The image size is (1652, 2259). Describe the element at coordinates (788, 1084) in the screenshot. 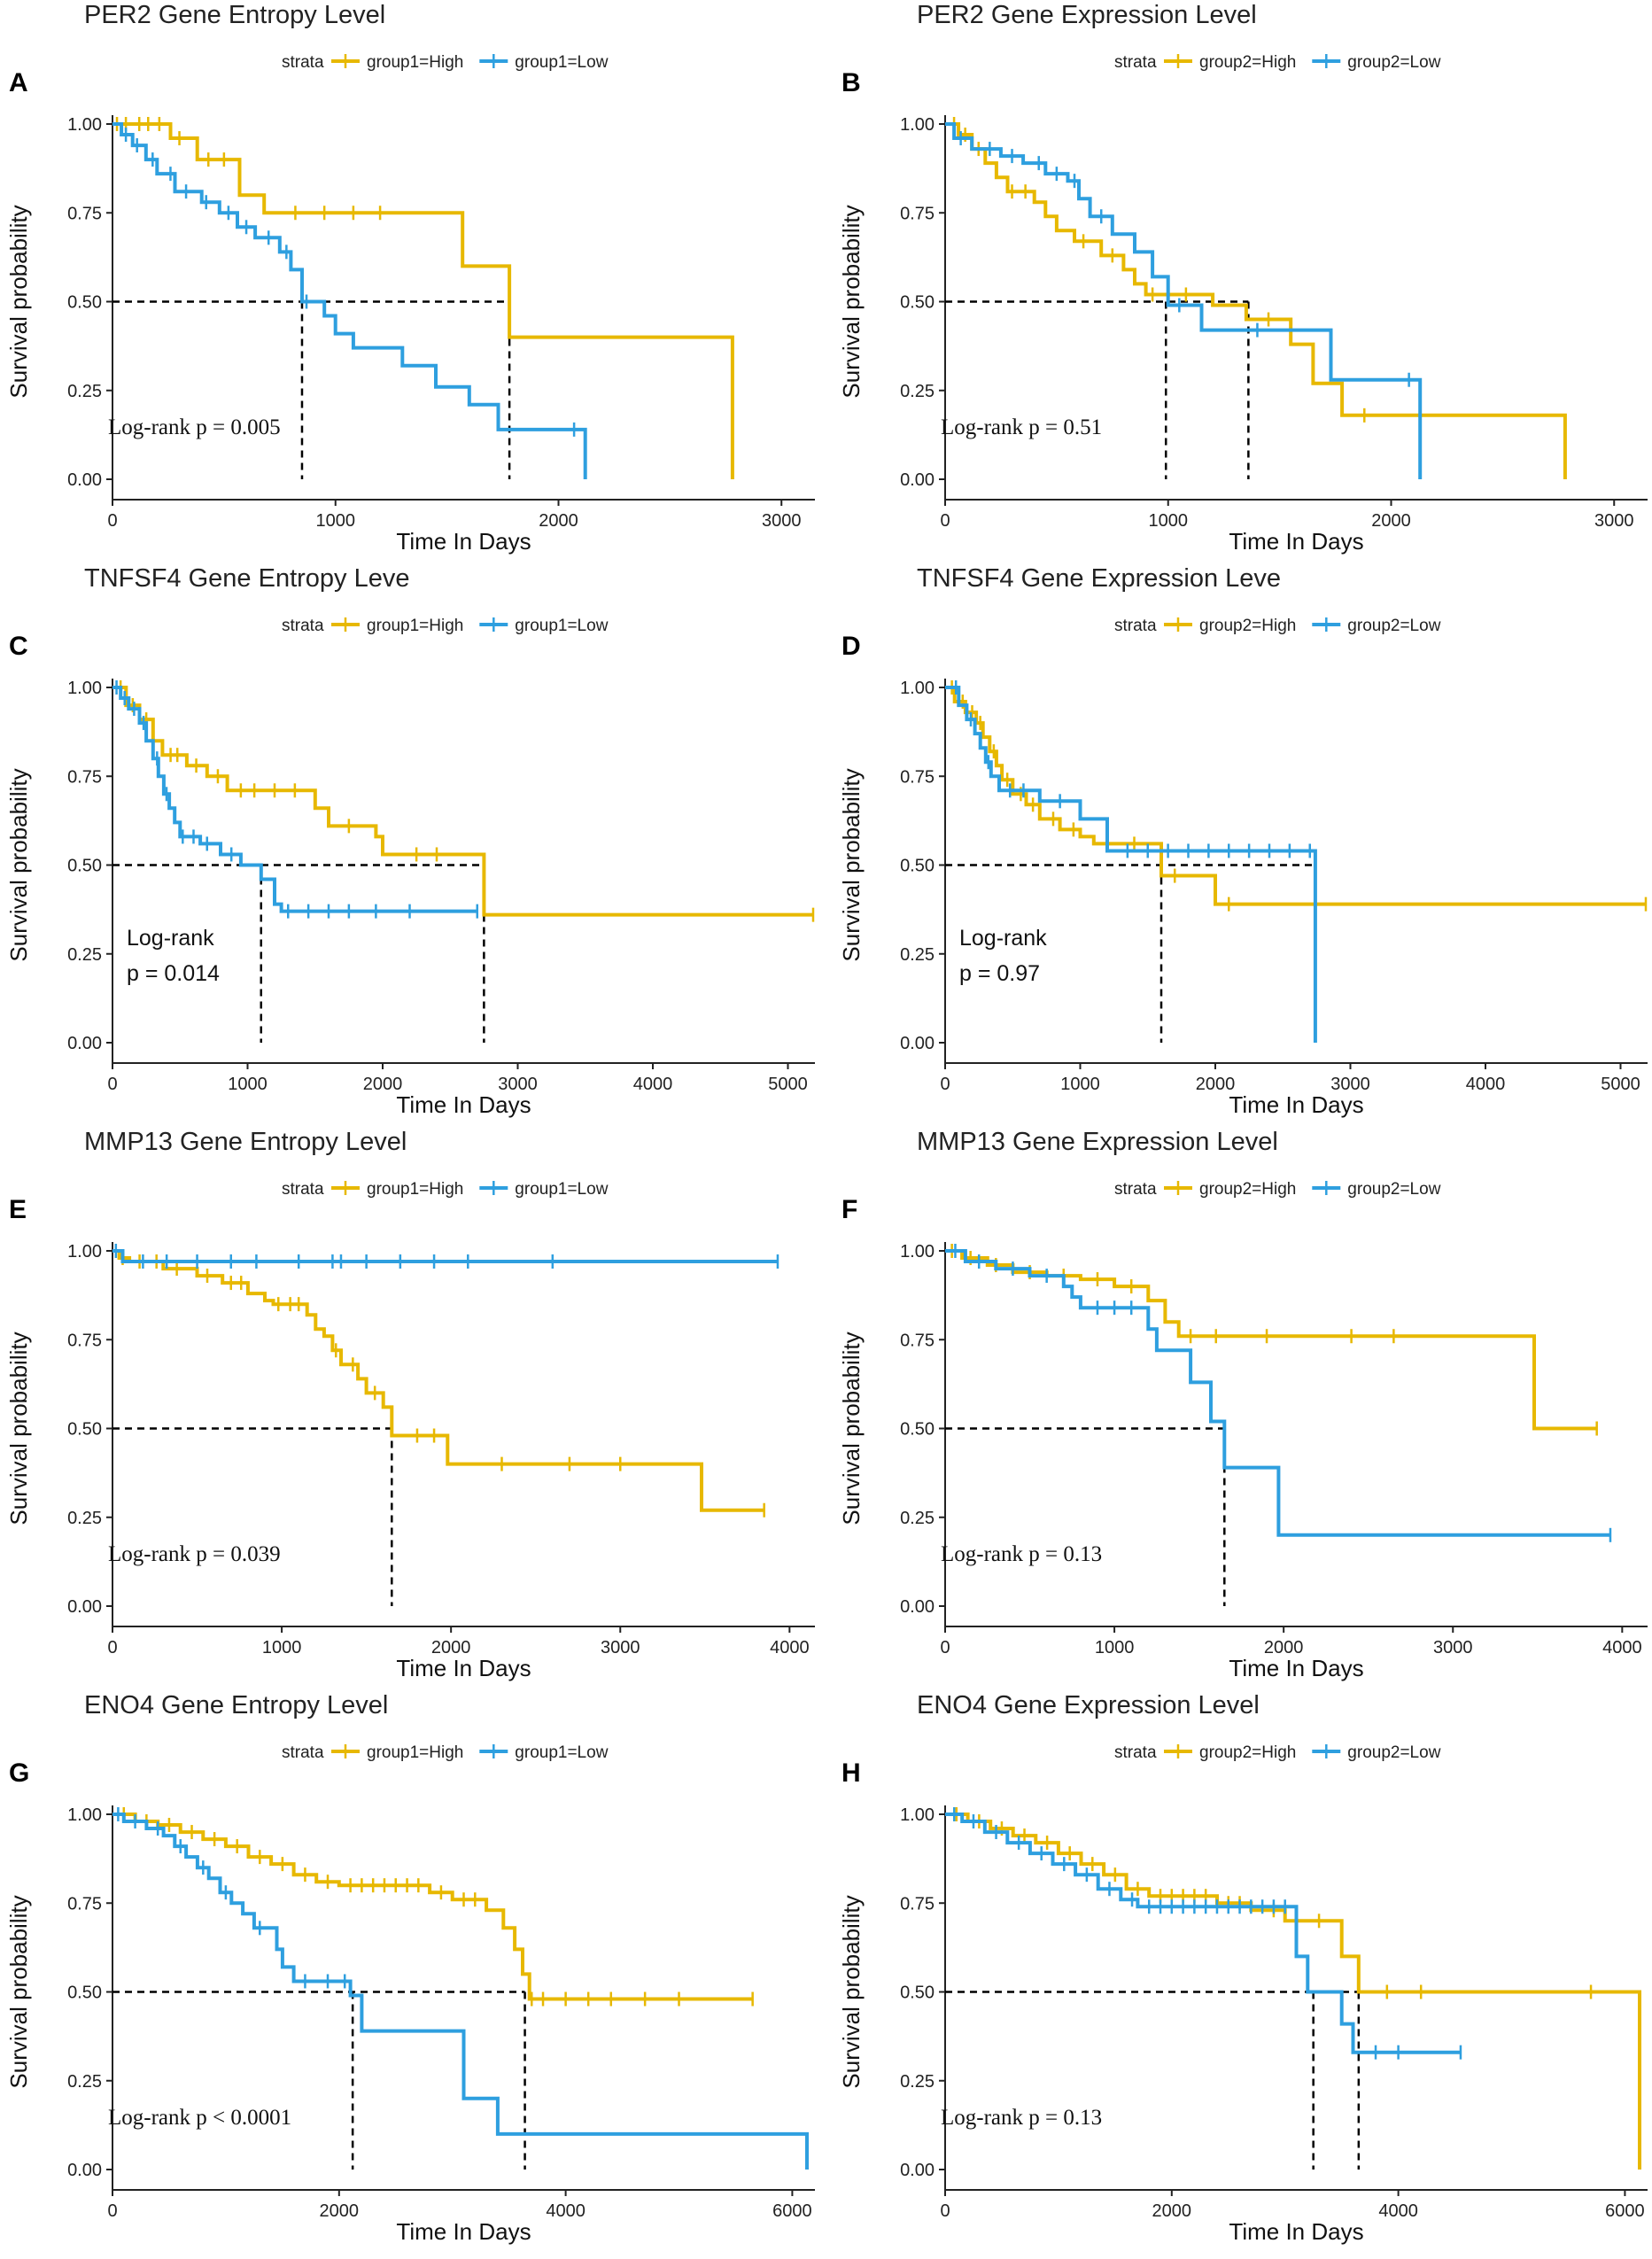

I see `x-tick-label: 5000` at that location.